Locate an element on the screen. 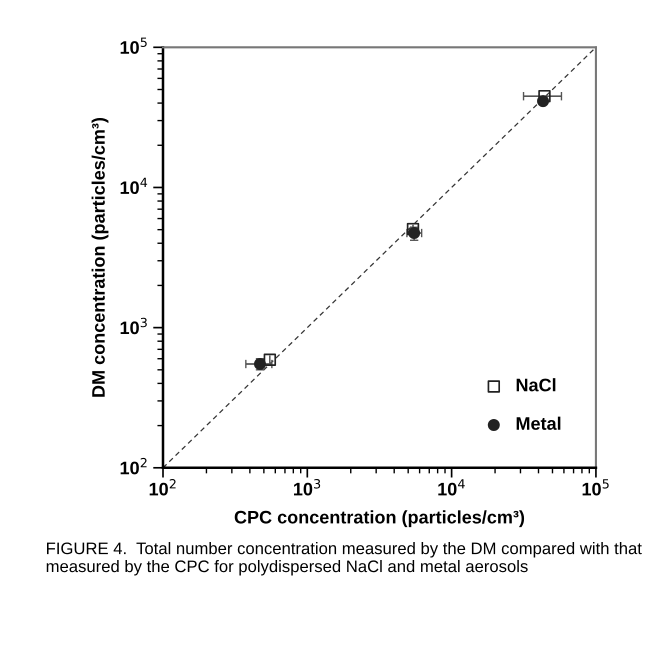 The width and height of the screenshot is (652, 657). y-tick-label: 10$^{4}$ is located at coordinates (134, 186).